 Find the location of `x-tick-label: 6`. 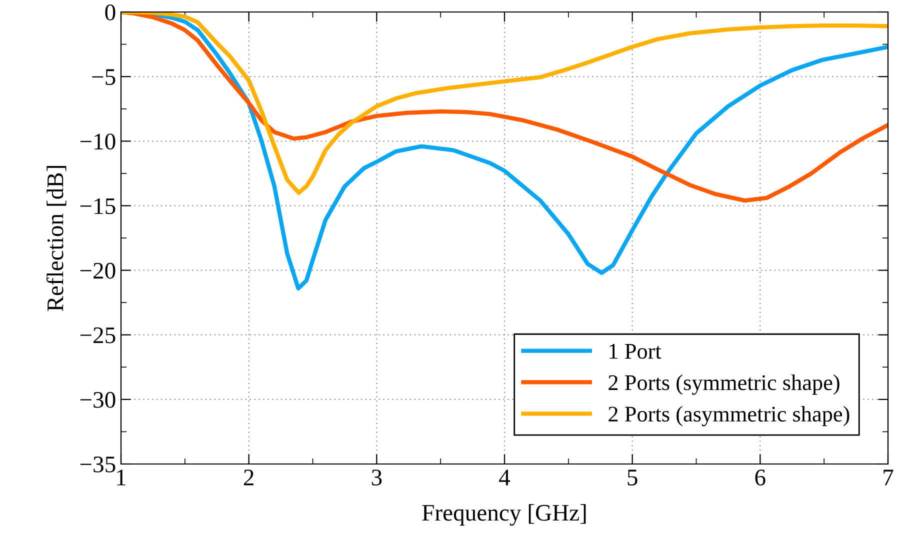

x-tick-label: 6 is located at coordinates (760, 478).